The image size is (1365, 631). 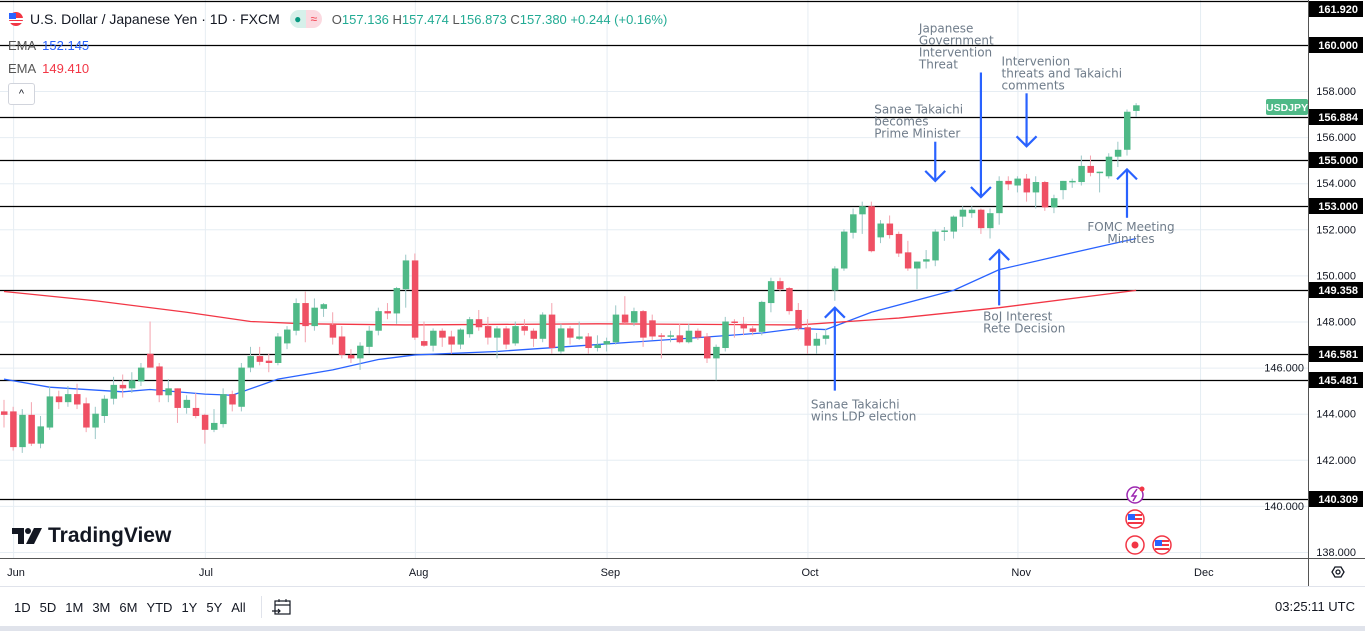 What do you see at coordinates (610, 573) in the screenshot?
I see `time-axis: Jun Jul Aug Sep Oct Nov Dec` at bounding box center [610, 573].